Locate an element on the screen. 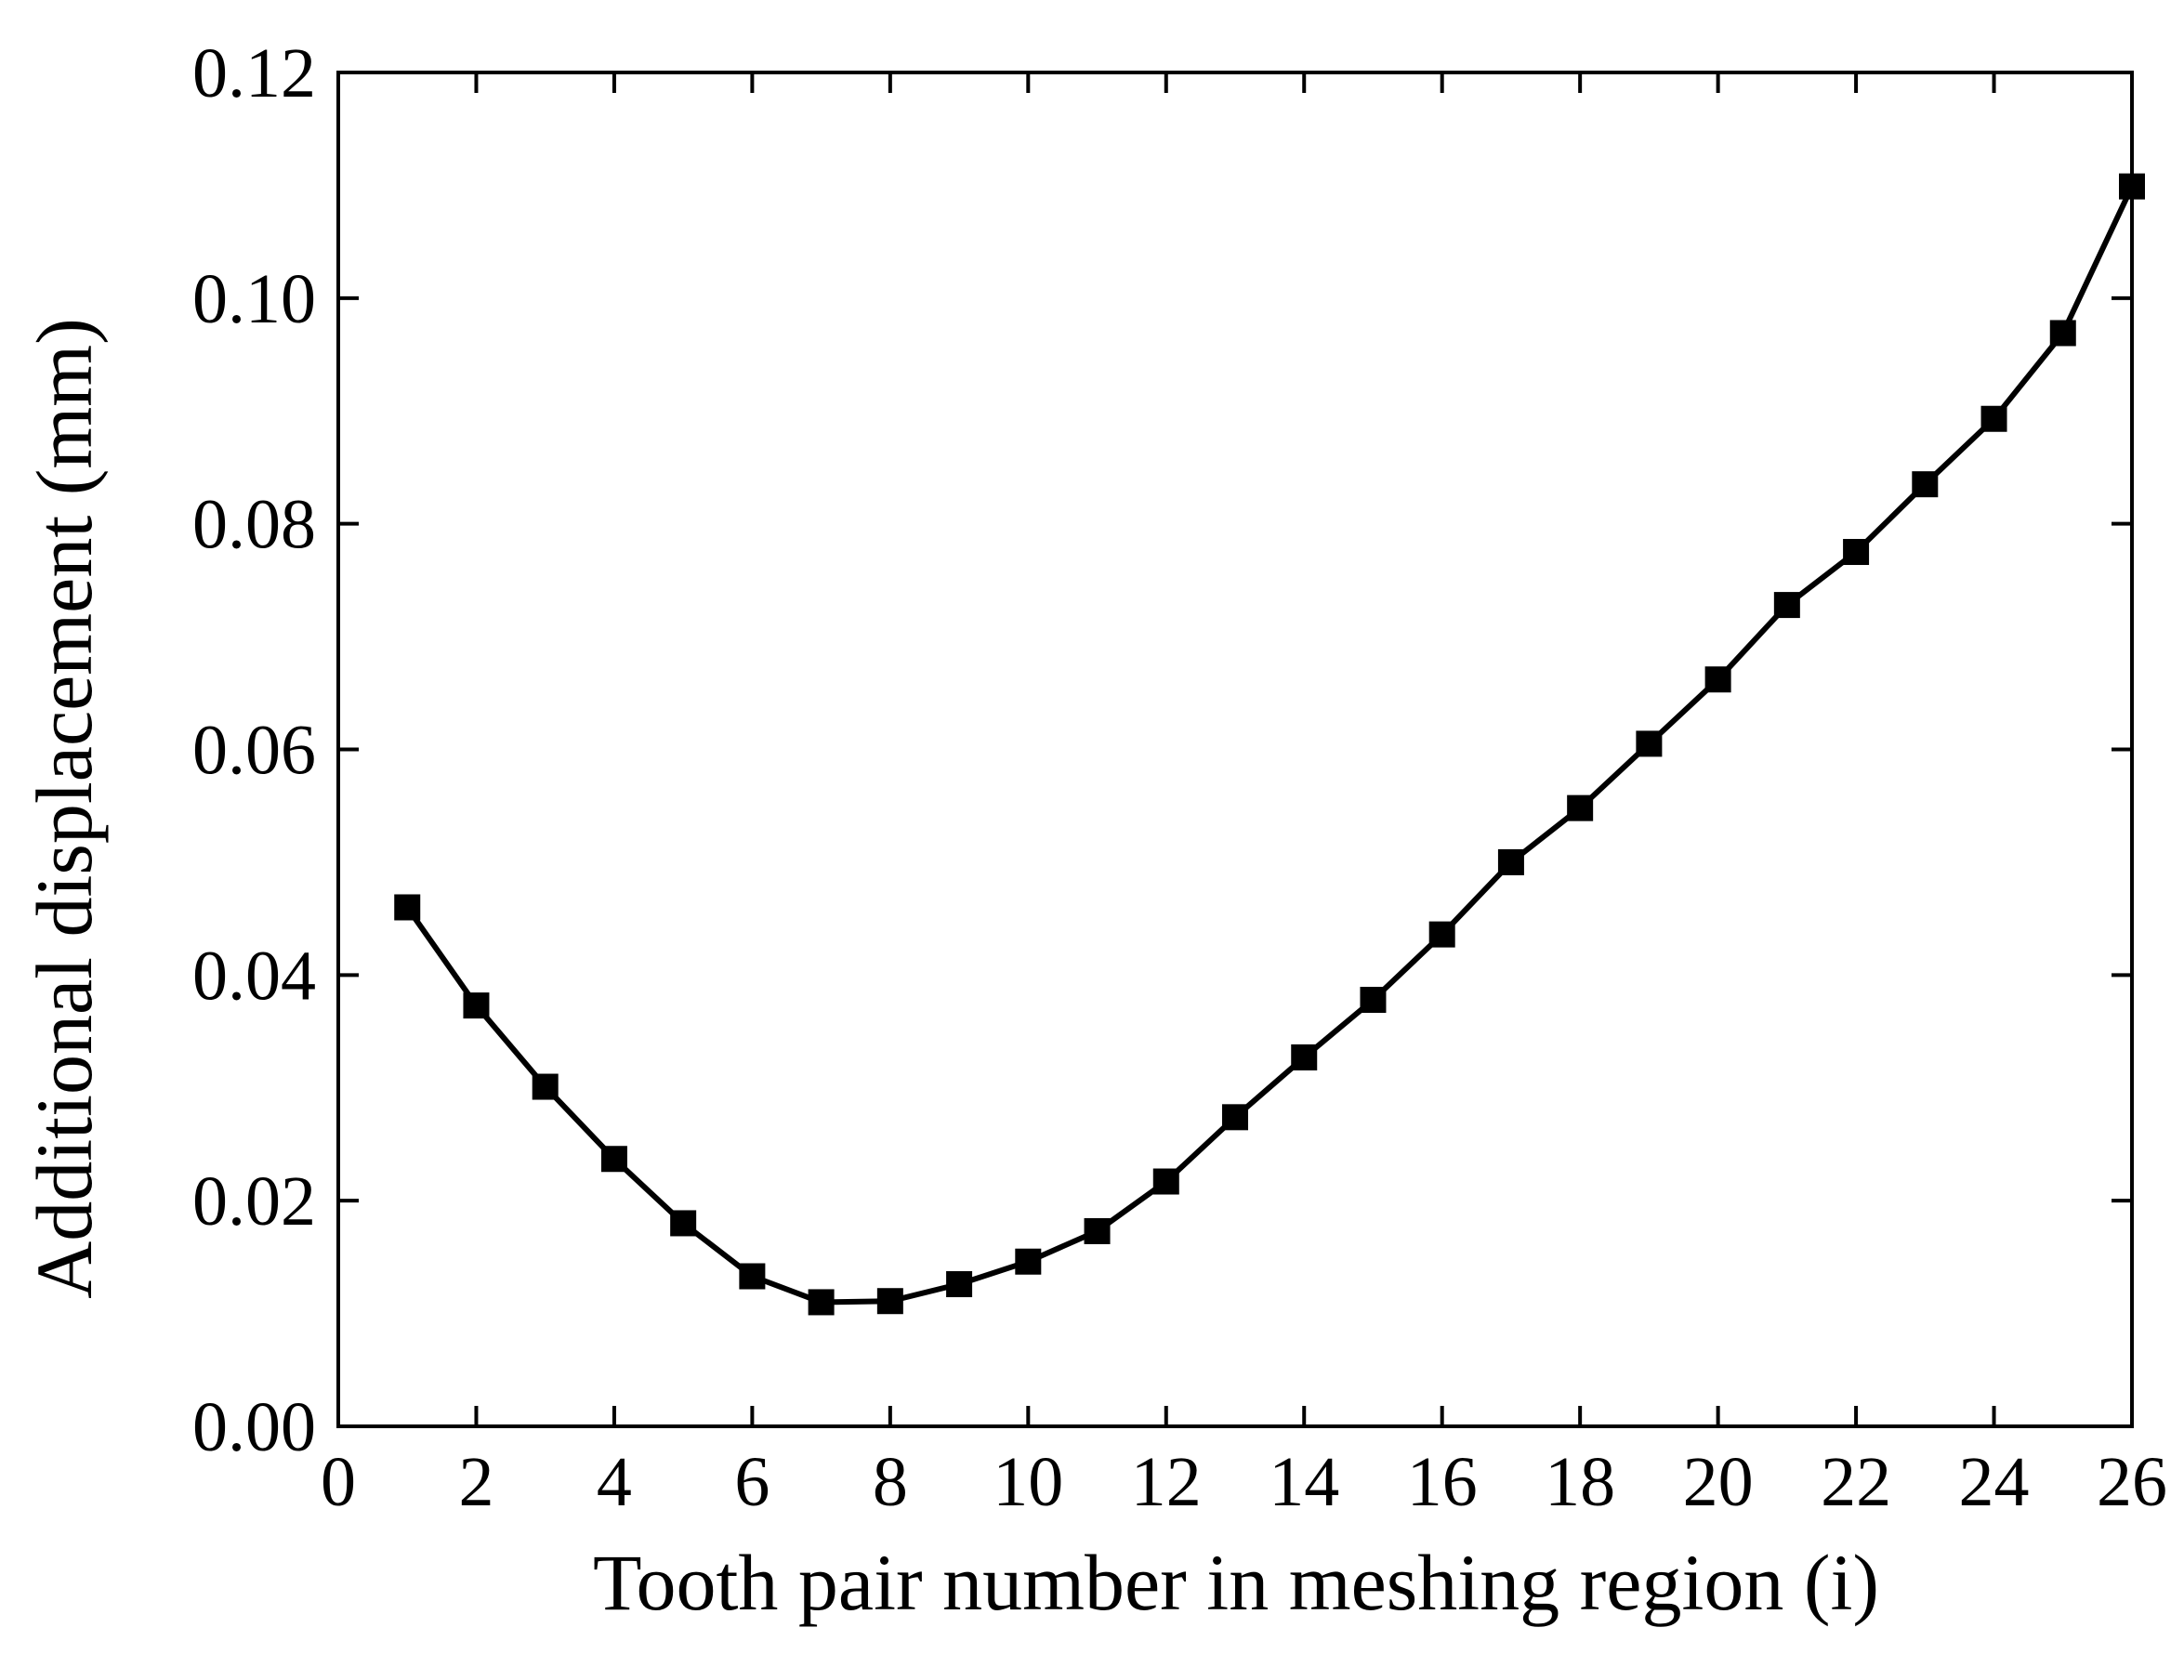  x-tick-label: 26 is located at coordinates (2132, 1482).